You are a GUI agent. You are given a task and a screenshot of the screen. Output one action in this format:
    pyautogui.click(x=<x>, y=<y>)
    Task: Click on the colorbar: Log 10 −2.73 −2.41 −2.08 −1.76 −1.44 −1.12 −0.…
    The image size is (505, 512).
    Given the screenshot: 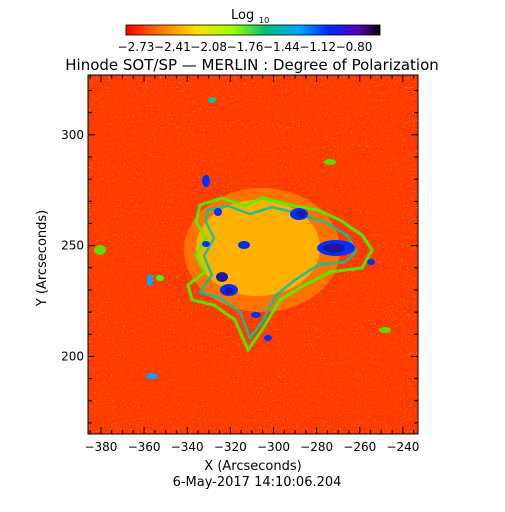 What is the action you would take?
    pyautogui.click(x=249, y=31)
    